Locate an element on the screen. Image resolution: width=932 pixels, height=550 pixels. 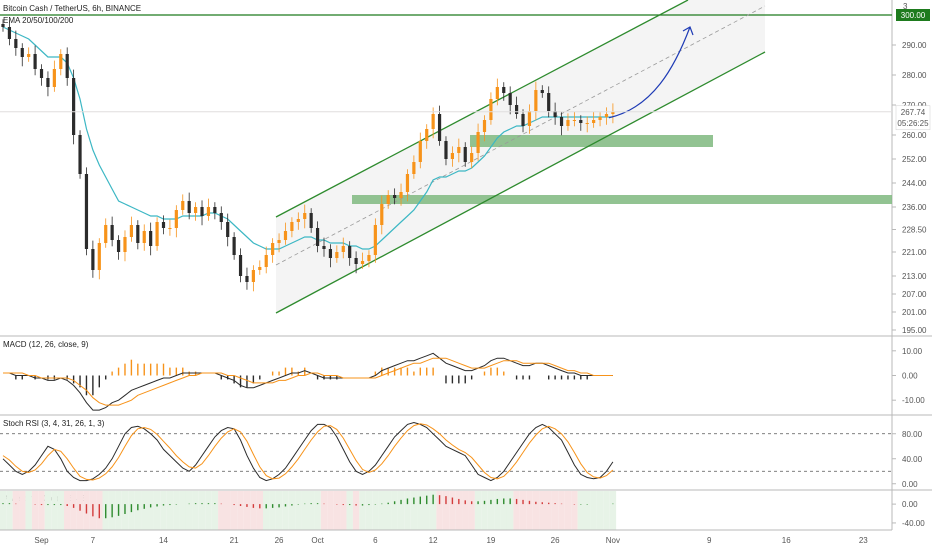
awesome-oscillator-pane: Awesome Osc (5, 34, 5)0.00-40.00 is located at coordinates (466, 509).